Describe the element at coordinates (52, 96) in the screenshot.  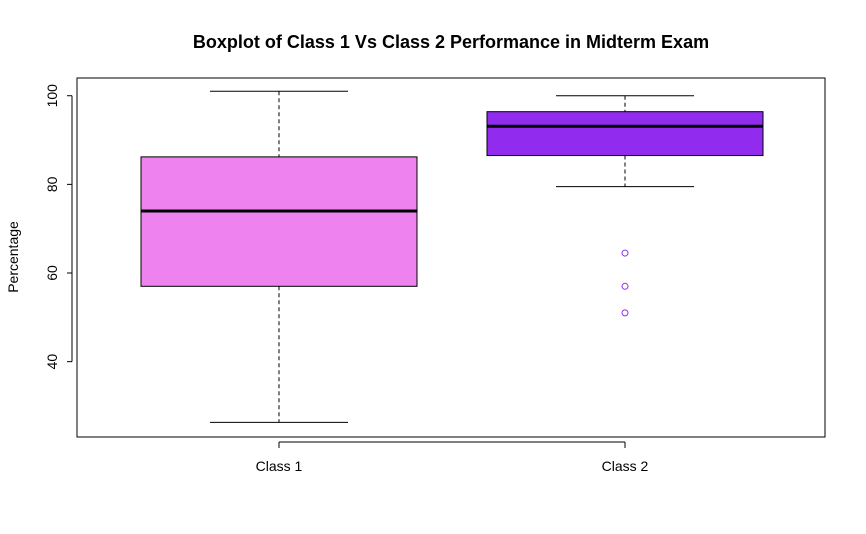
I see `y-tick-label: 100` at that location.